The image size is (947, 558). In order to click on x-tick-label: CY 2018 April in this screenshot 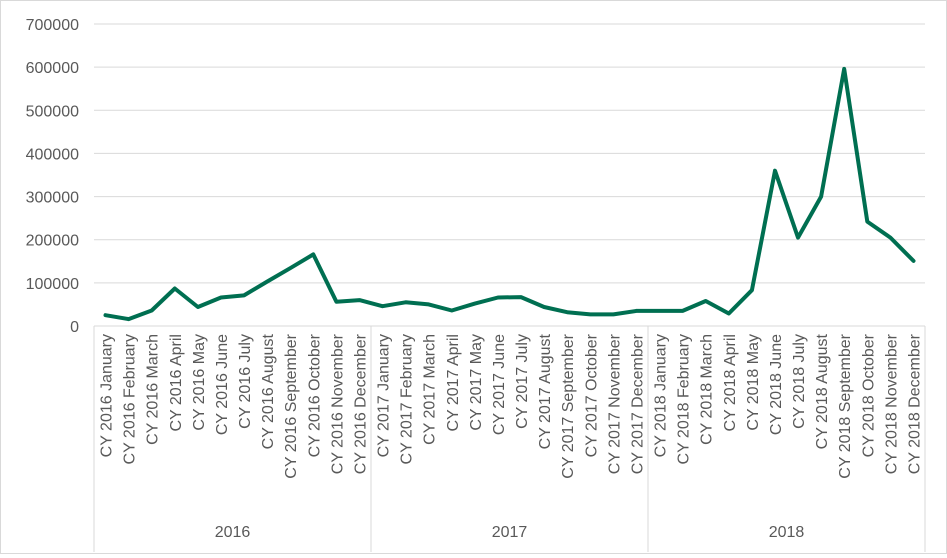, I will do `click(730, 383)`.